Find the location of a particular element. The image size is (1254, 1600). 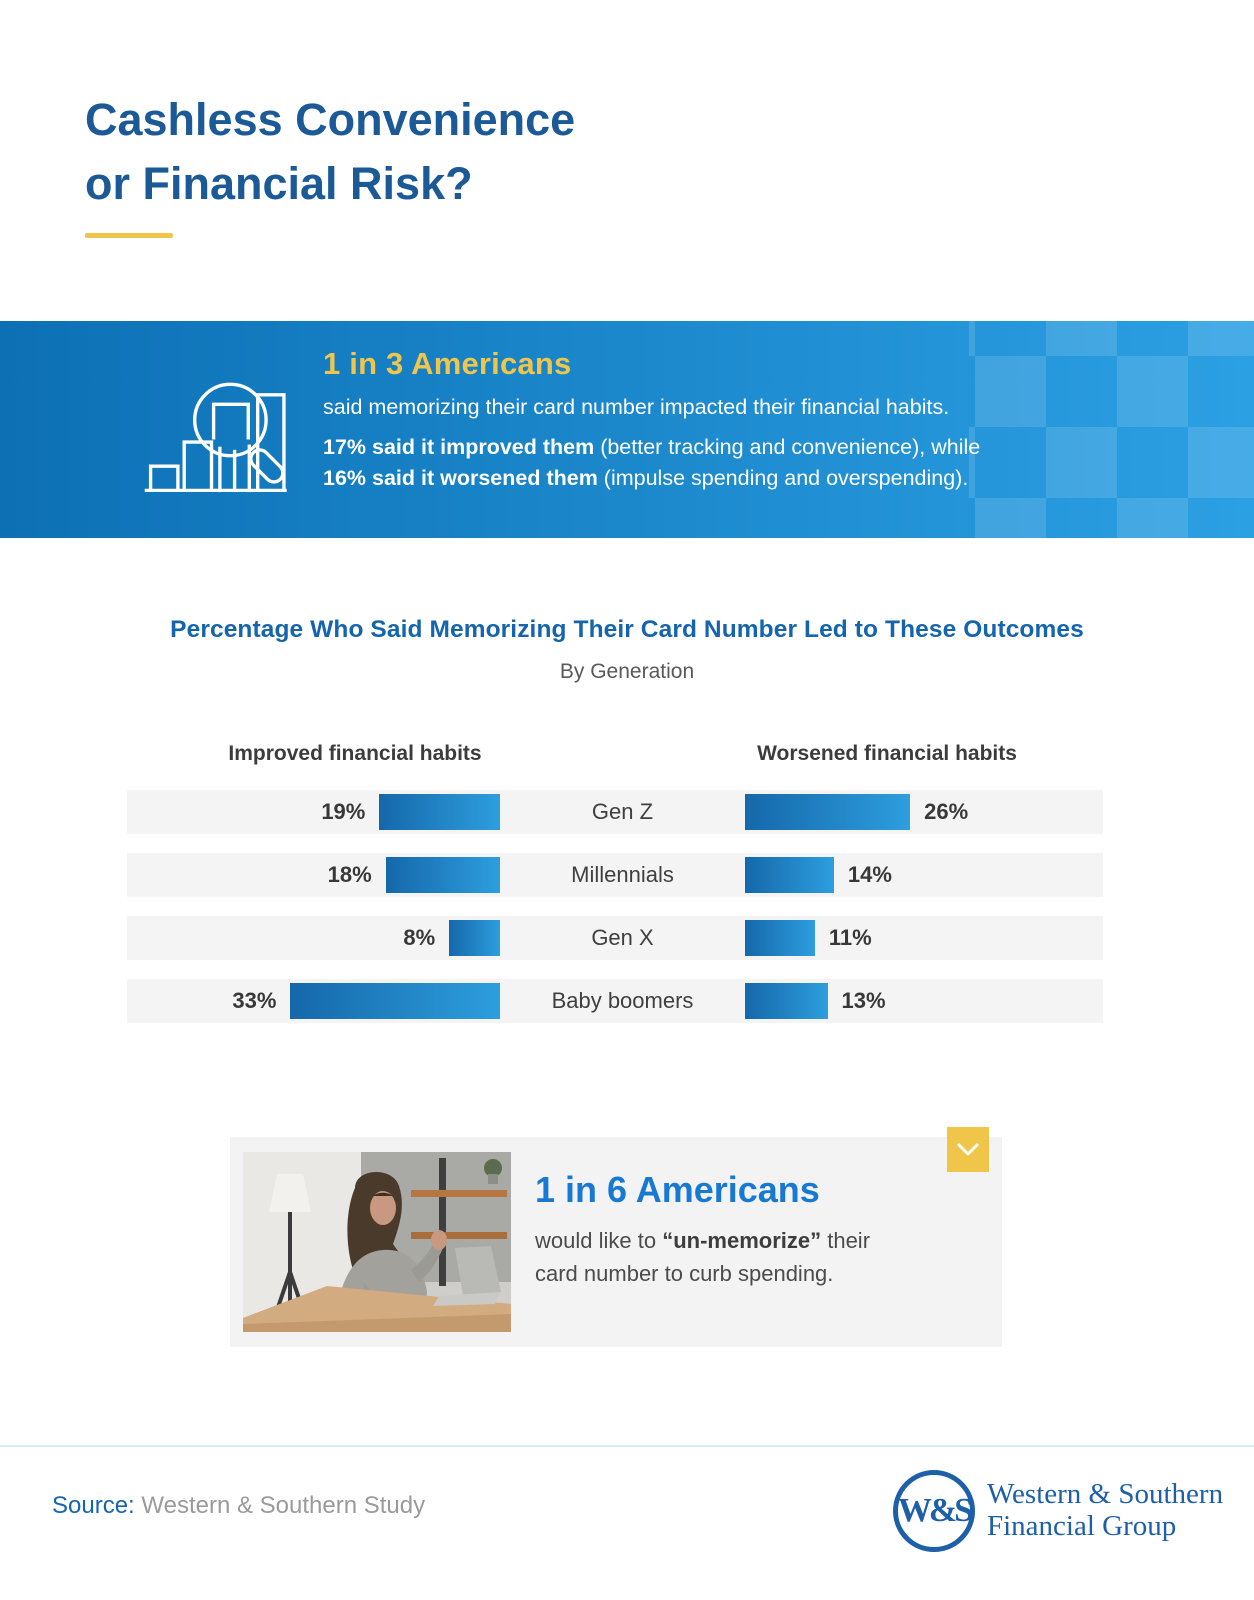

improved-value-label: 8% is located at coordinates (419, 937).